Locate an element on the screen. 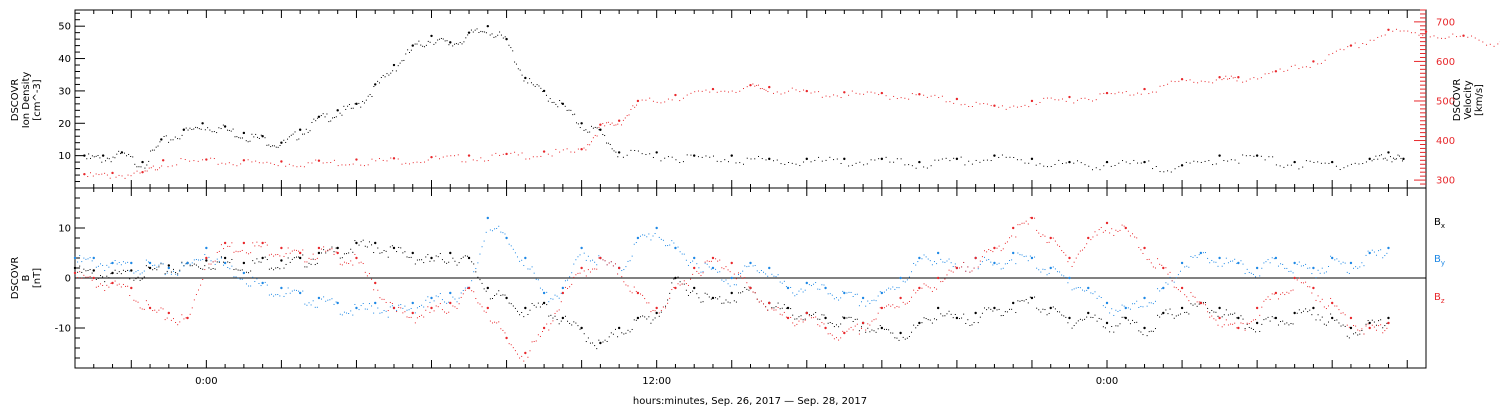 The image size is (1500, 410). density-point is located at coordinates (1388, 152).